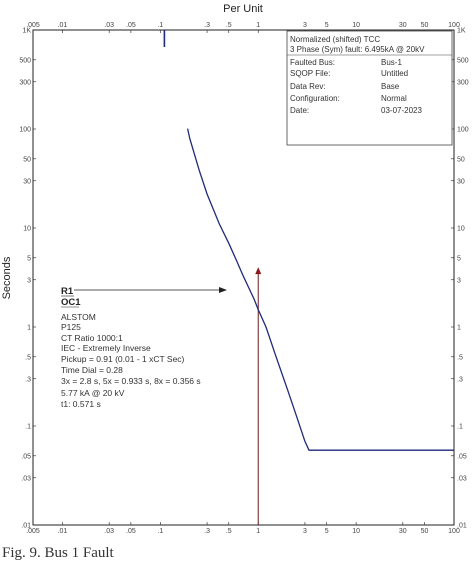 The width and height of the screenshot is (474, 565). Describe the element at coordinates (33, 25) in the screenshot. I see `x-tick-label-top: .005` at that location.